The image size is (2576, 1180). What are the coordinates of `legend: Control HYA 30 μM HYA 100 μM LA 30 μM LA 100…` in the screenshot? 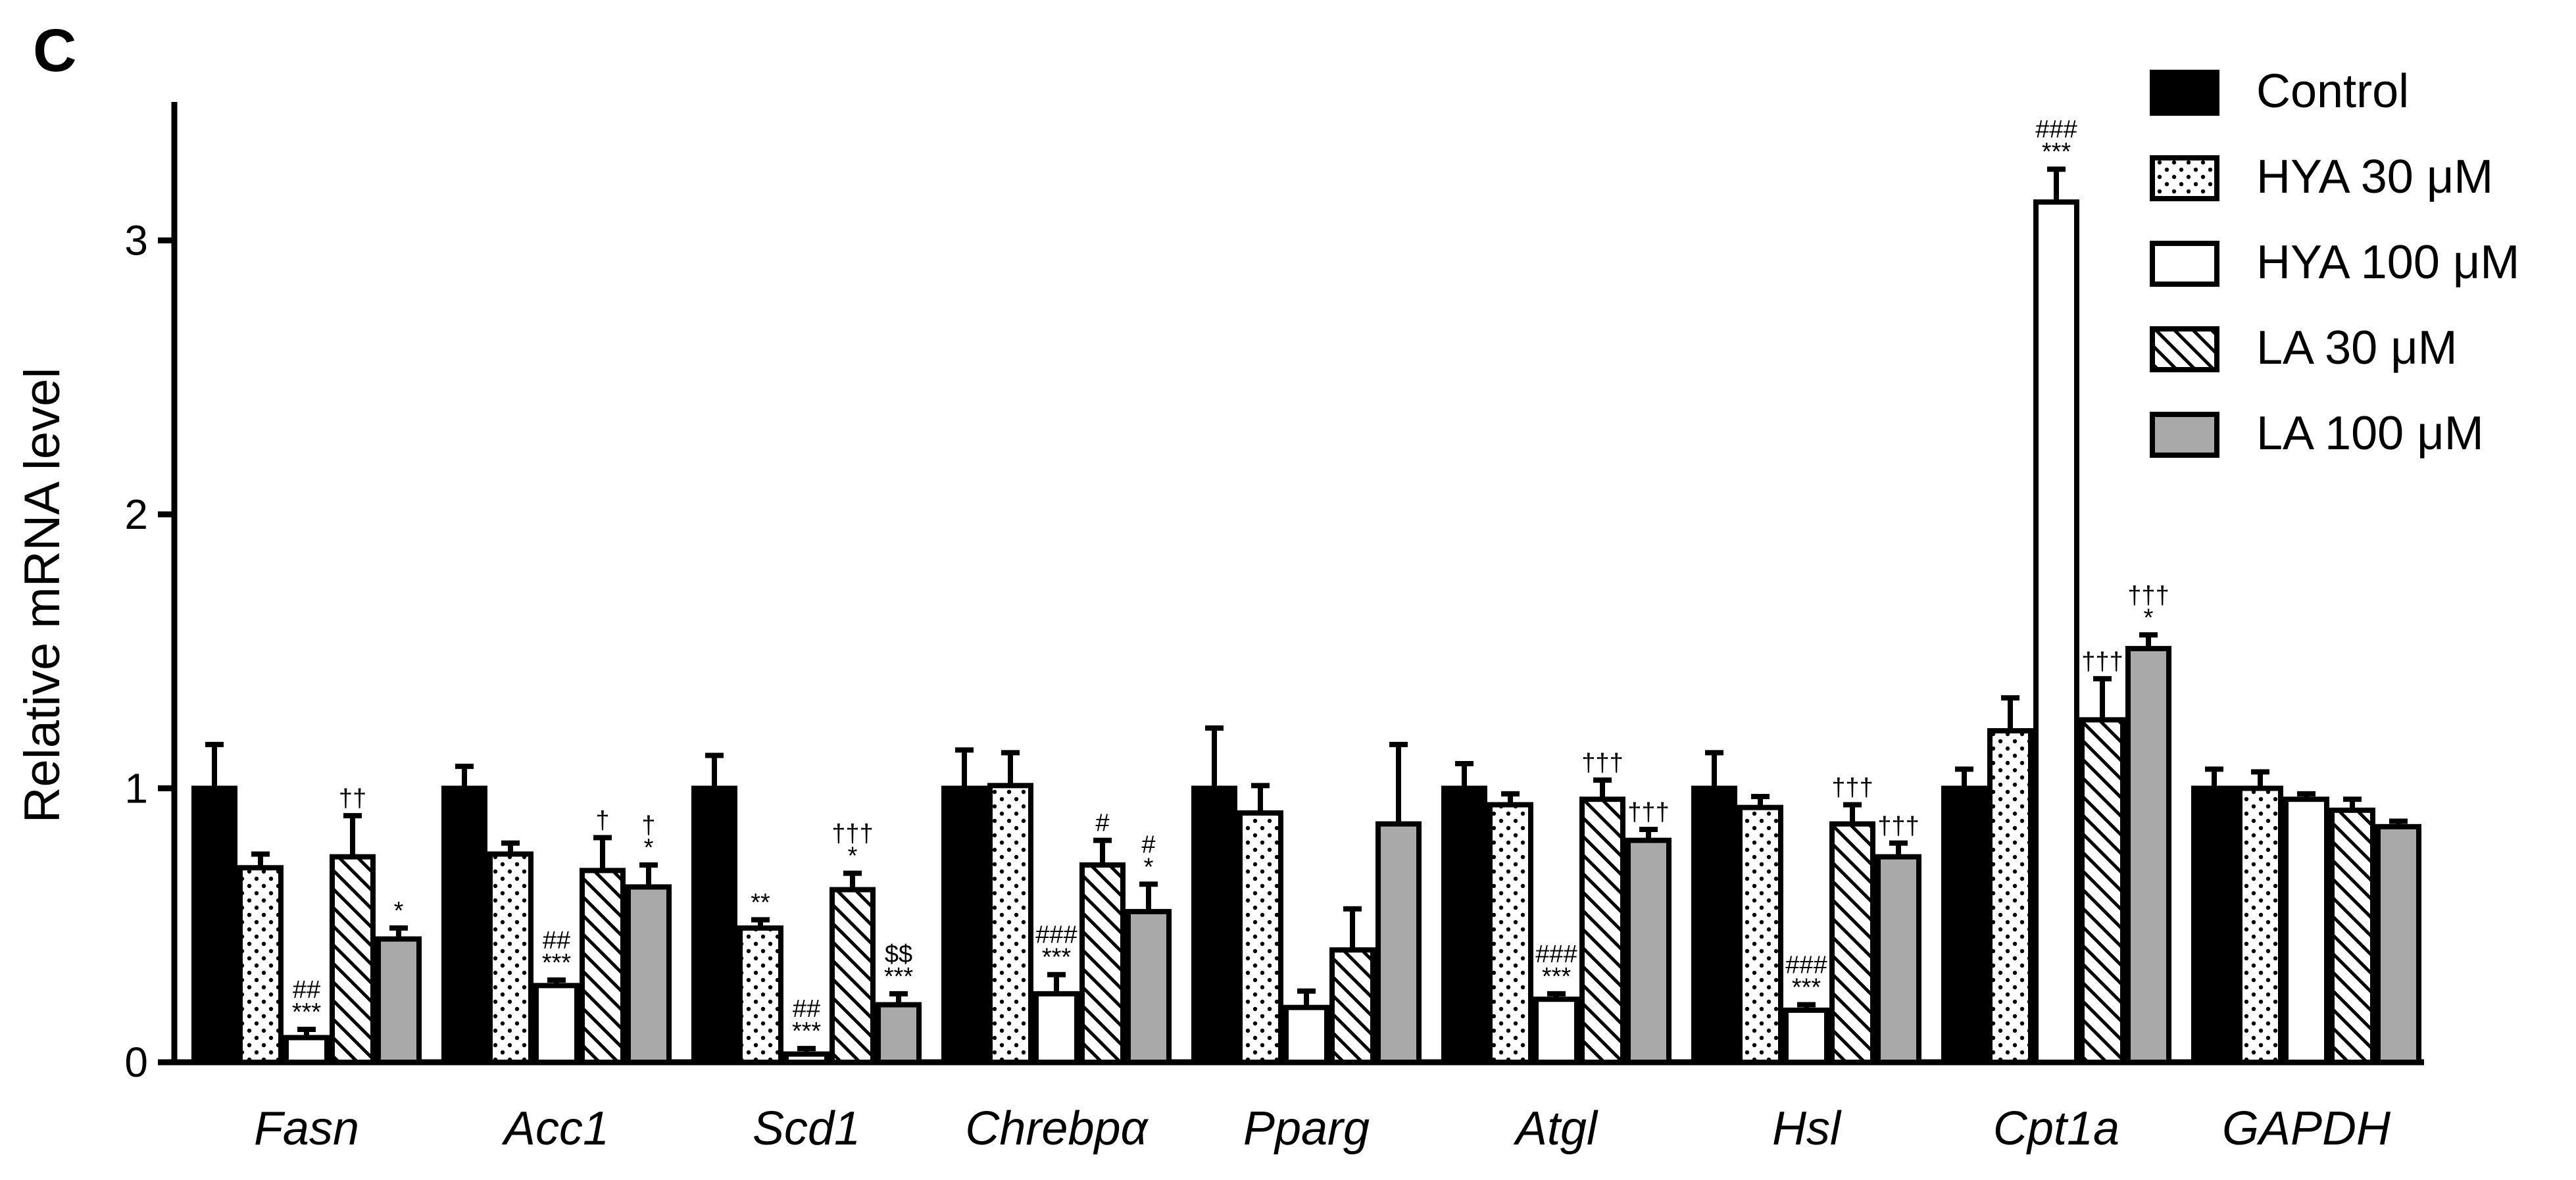 It's located at (2334, 262).